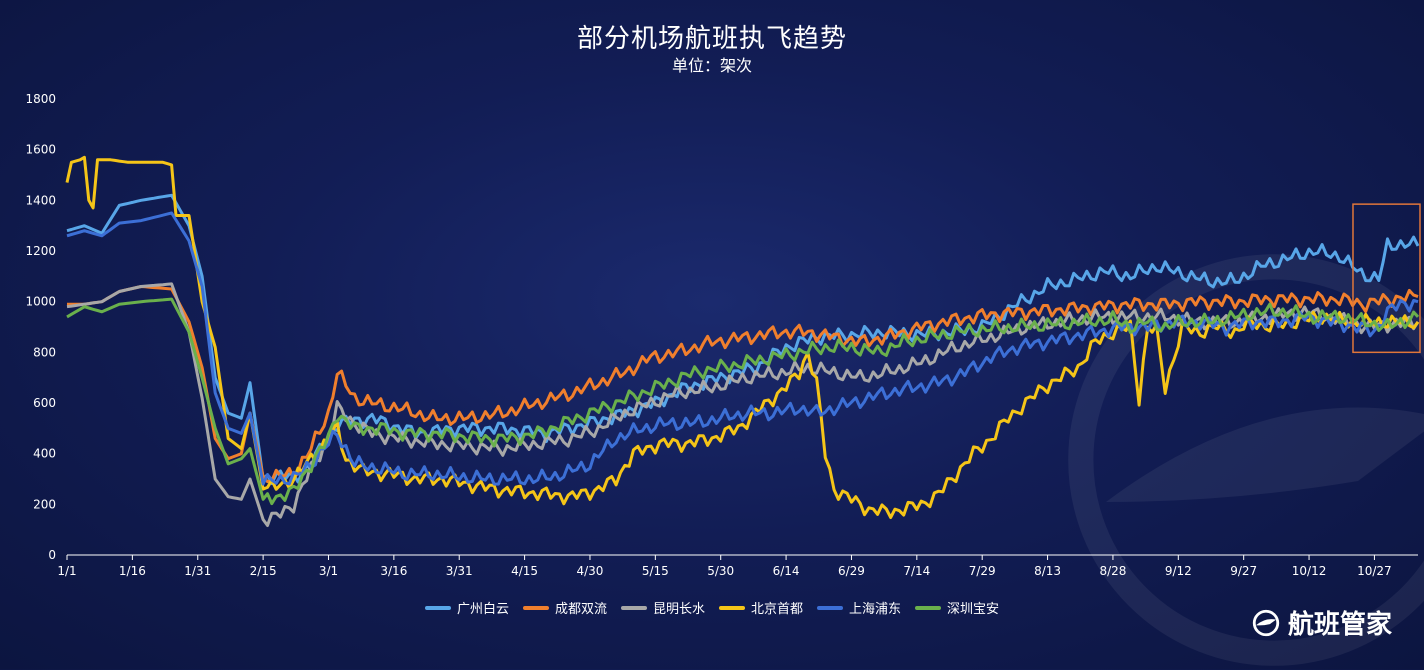 Image resolution: width=1424 pixels, height=670 pixels. What do you see at coordinates (1178, 571) in the screenshot?
I see `x-tick-label: 9/12` at bounding box center [1178, 571].